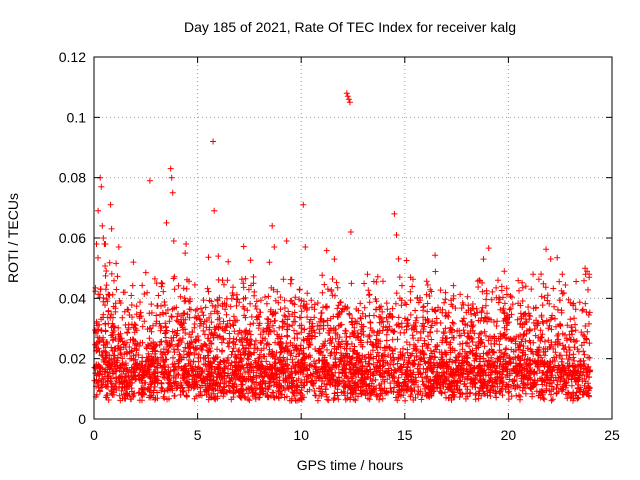  What do you see at coordinates (612, 435) in the screenshot?
I see `x-tick-label: 25` at bounding box center [612, 435].